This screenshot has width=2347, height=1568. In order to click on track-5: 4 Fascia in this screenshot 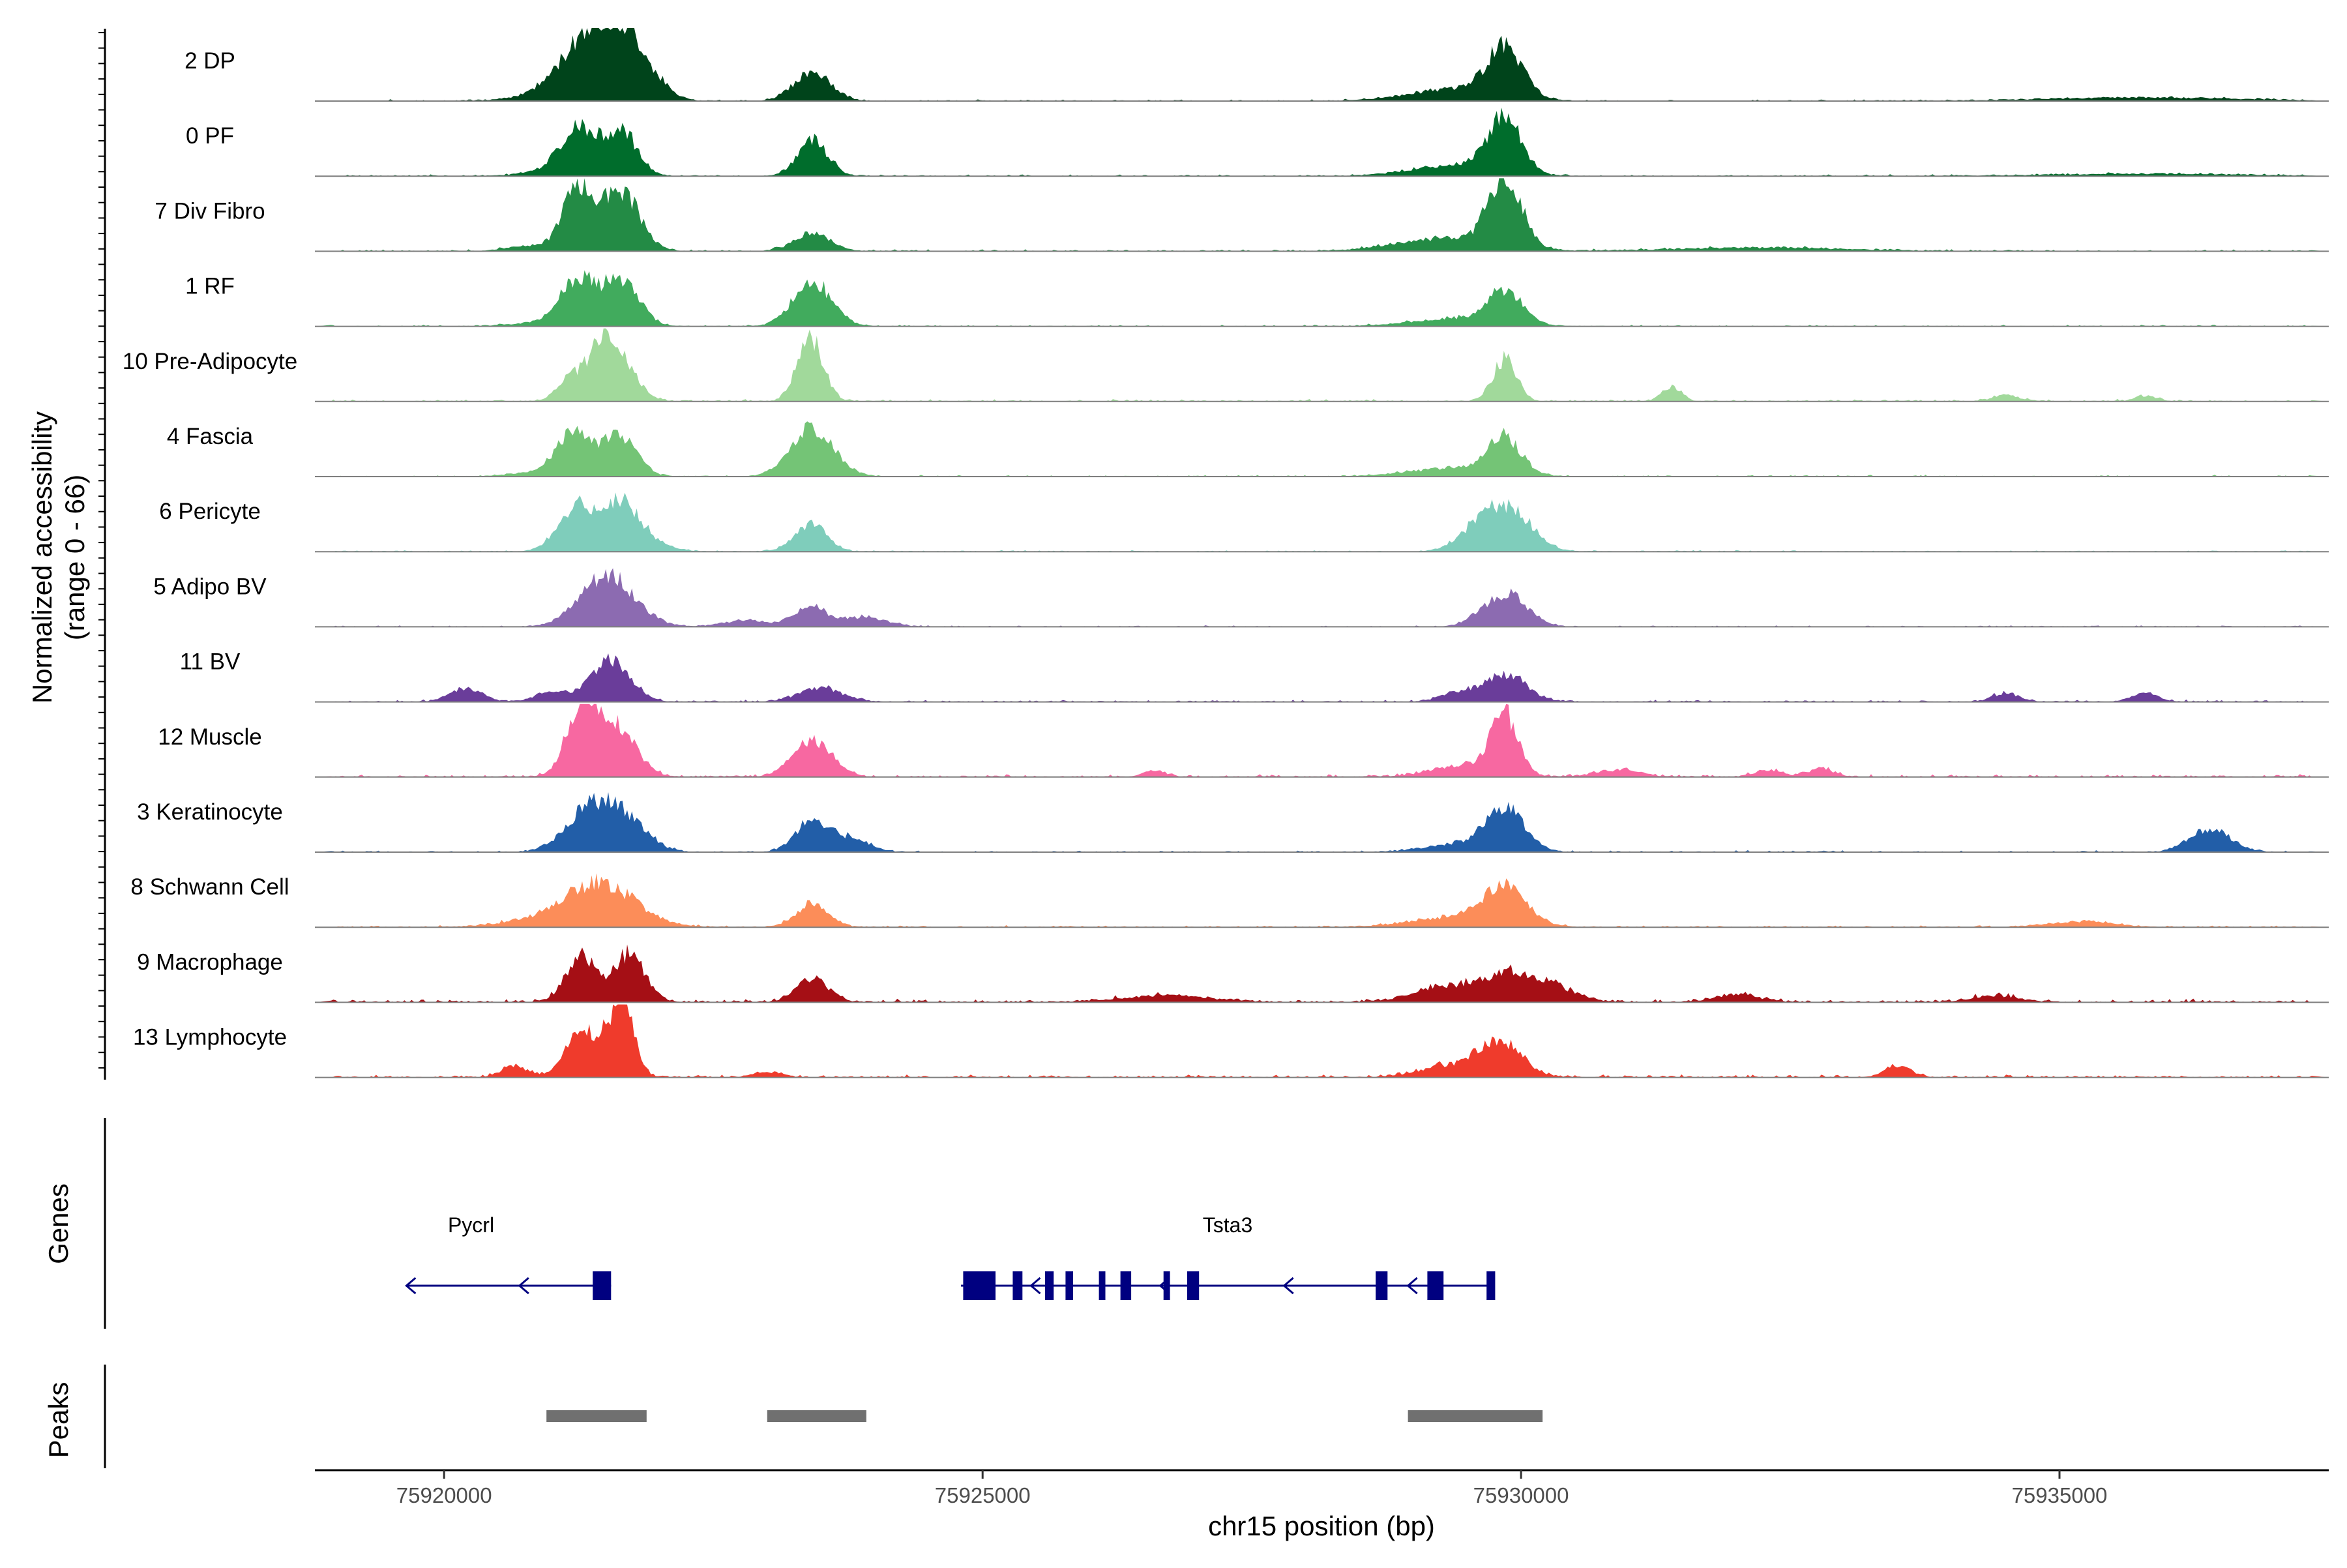, I will do `click(1248, 449)`.